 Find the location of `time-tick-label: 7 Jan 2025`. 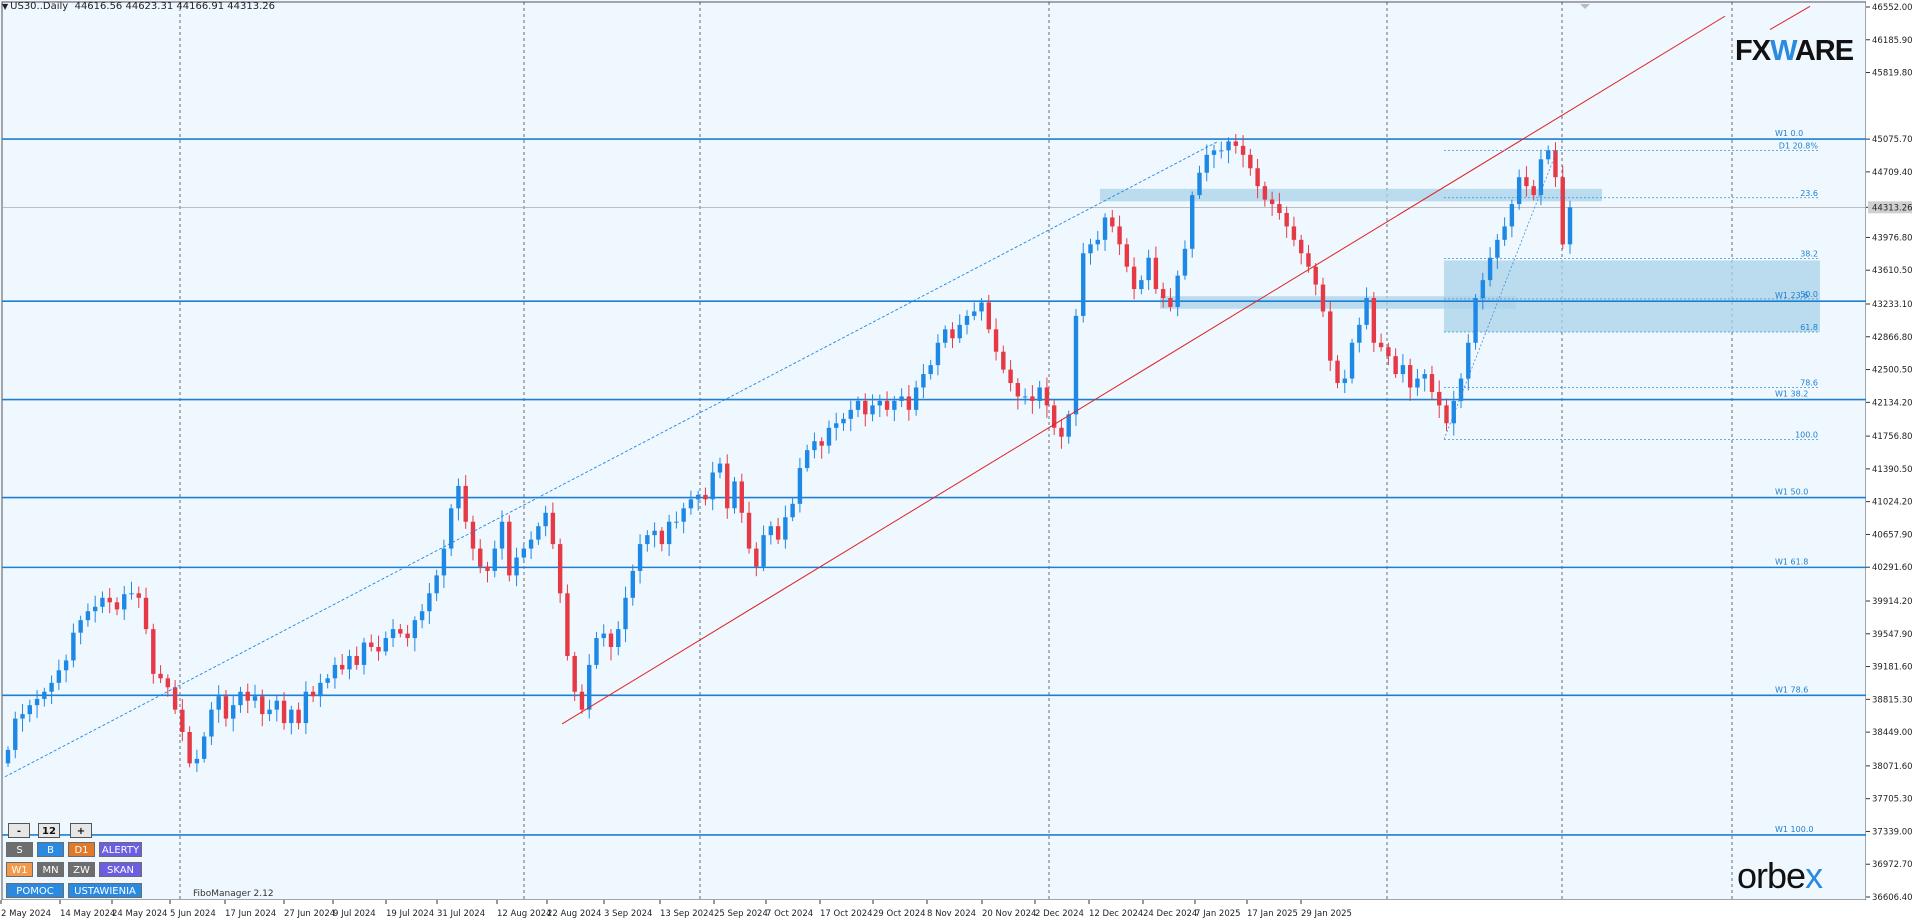

time-tick-label: 7 Jan 2025 is located at coordinates (1218, 914).